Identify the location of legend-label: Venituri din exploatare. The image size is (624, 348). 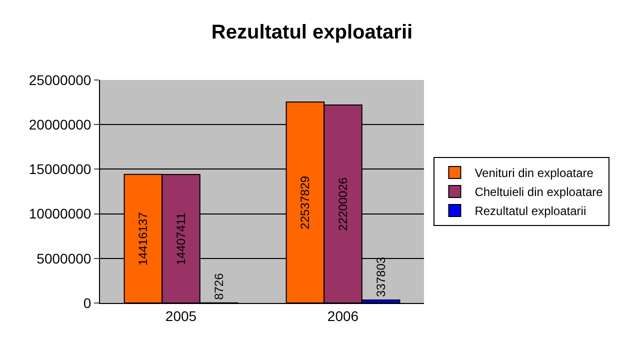
(534, 173).